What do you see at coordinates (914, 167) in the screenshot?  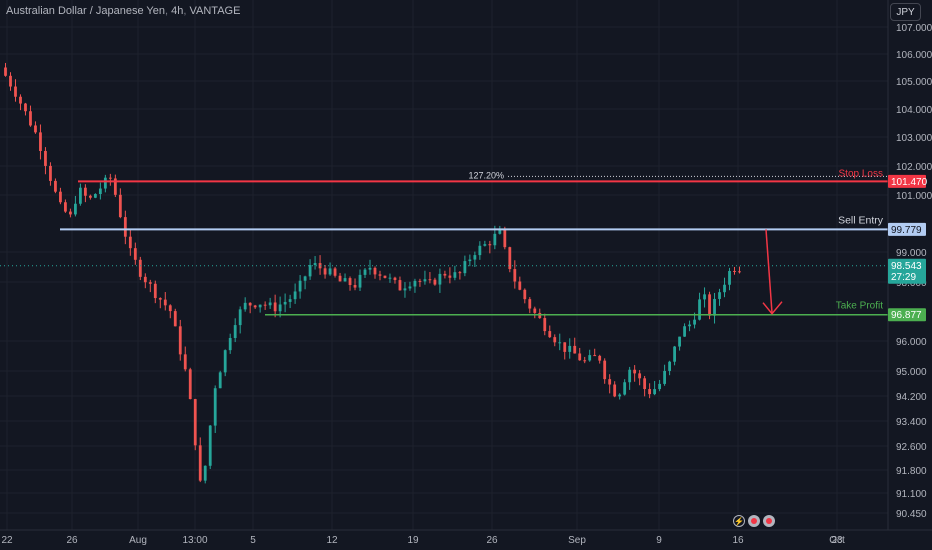 I see `price-tick-label: 102.000` at bounding box center [914, 167].